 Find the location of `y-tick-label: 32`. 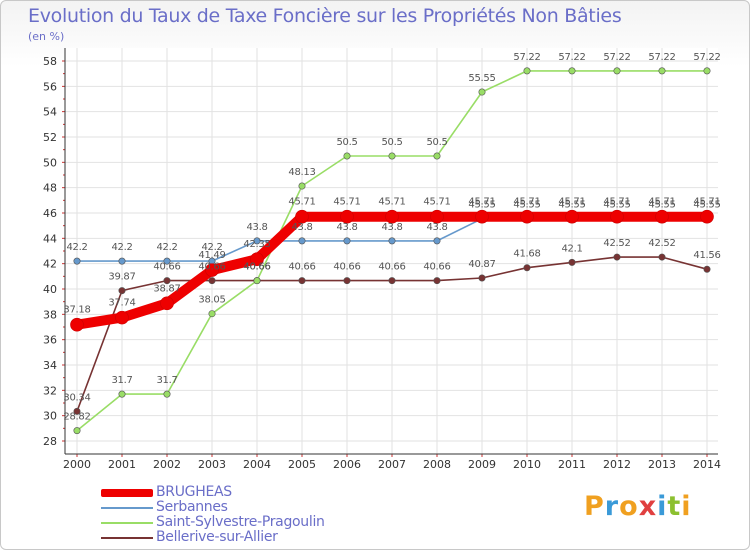

y-tick-label: 32 is located at coordinates (50, 390).